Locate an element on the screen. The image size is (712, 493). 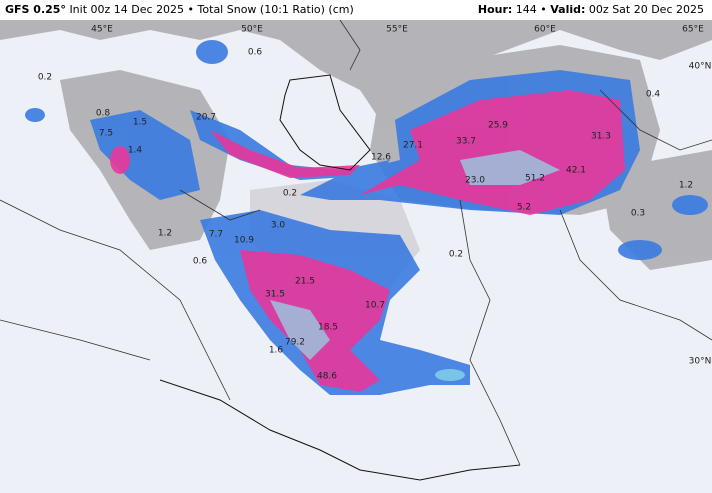
grid-label: 55°E is located at coordinates (397, 30).